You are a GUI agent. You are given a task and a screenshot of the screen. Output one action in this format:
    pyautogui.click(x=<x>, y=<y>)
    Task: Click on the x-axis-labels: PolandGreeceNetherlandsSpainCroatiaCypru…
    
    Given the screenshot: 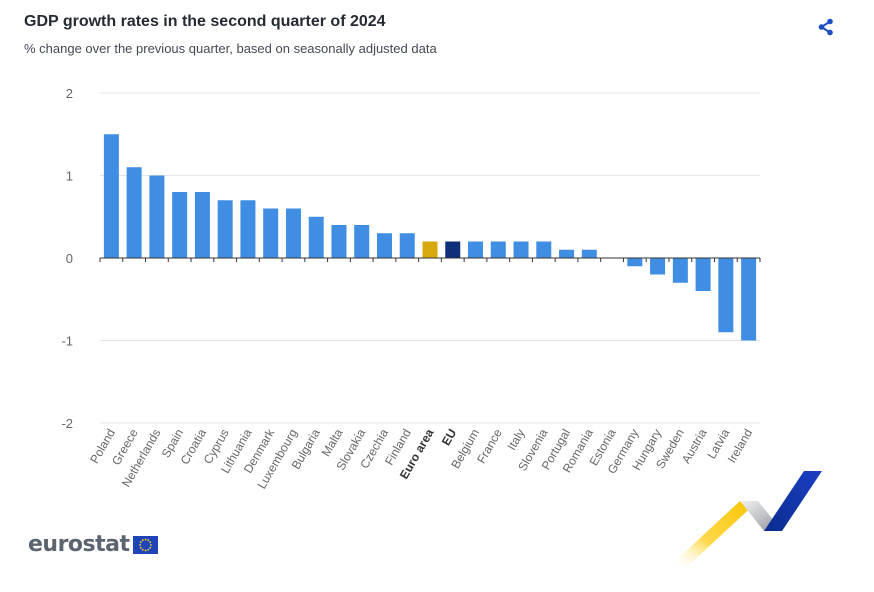 What is the action you would take?
    pyautogui.click(x=421, y=459)
    